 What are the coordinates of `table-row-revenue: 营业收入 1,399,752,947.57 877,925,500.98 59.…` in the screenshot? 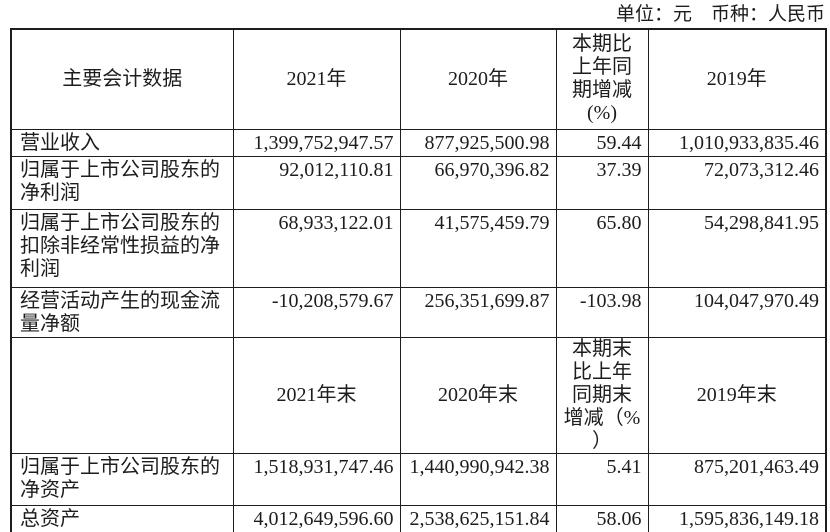 It's located at (418, 142).